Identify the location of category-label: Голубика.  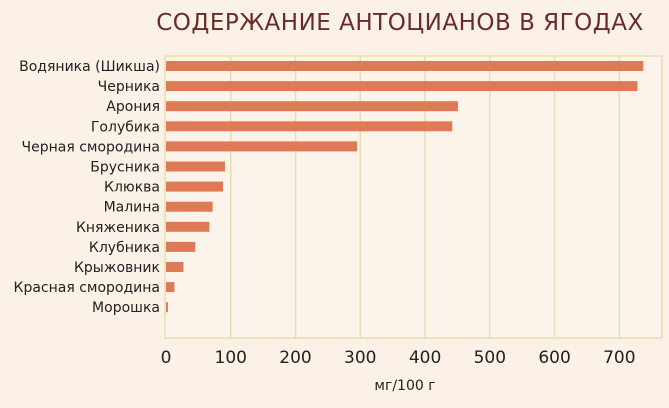
(125, 127).